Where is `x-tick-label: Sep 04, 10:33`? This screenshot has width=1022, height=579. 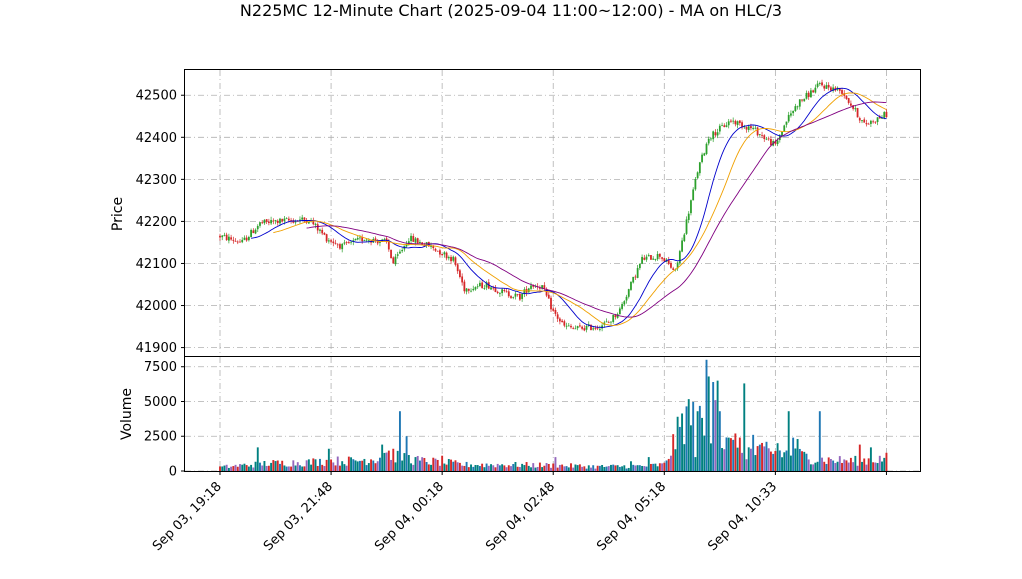 x-tick-label: Sep 04, 10:33 is located at coordinates (742, 516).